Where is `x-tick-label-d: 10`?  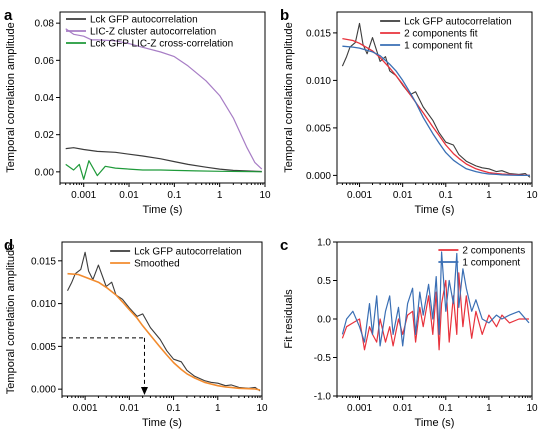 x-tick-label-d: 10 is located at coordinates (262, 408).